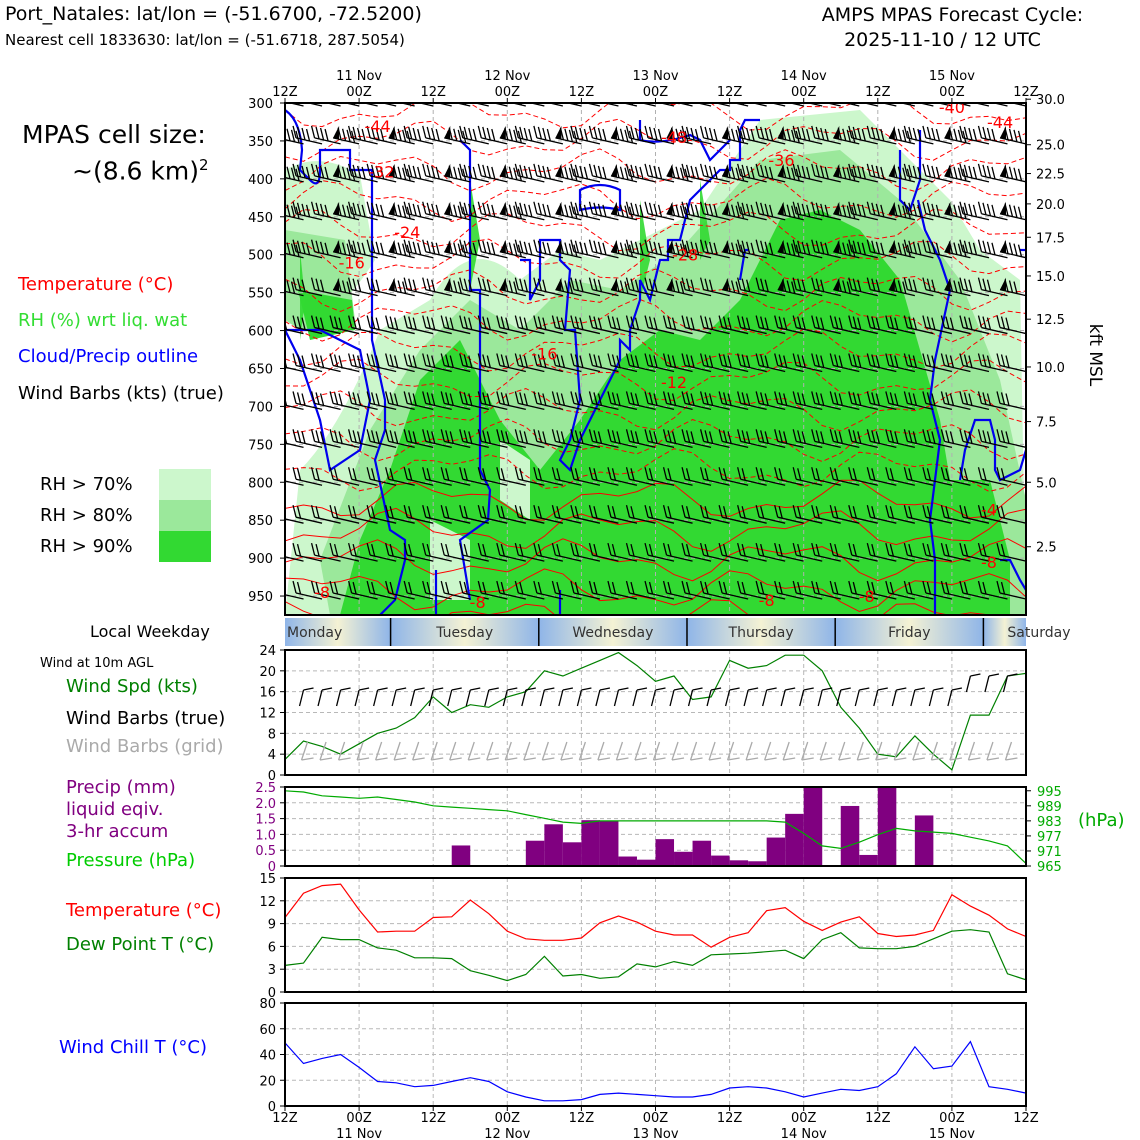 This screenshot has height=1140, width=1140. I want to click on precip-bar, so click(794, 839).